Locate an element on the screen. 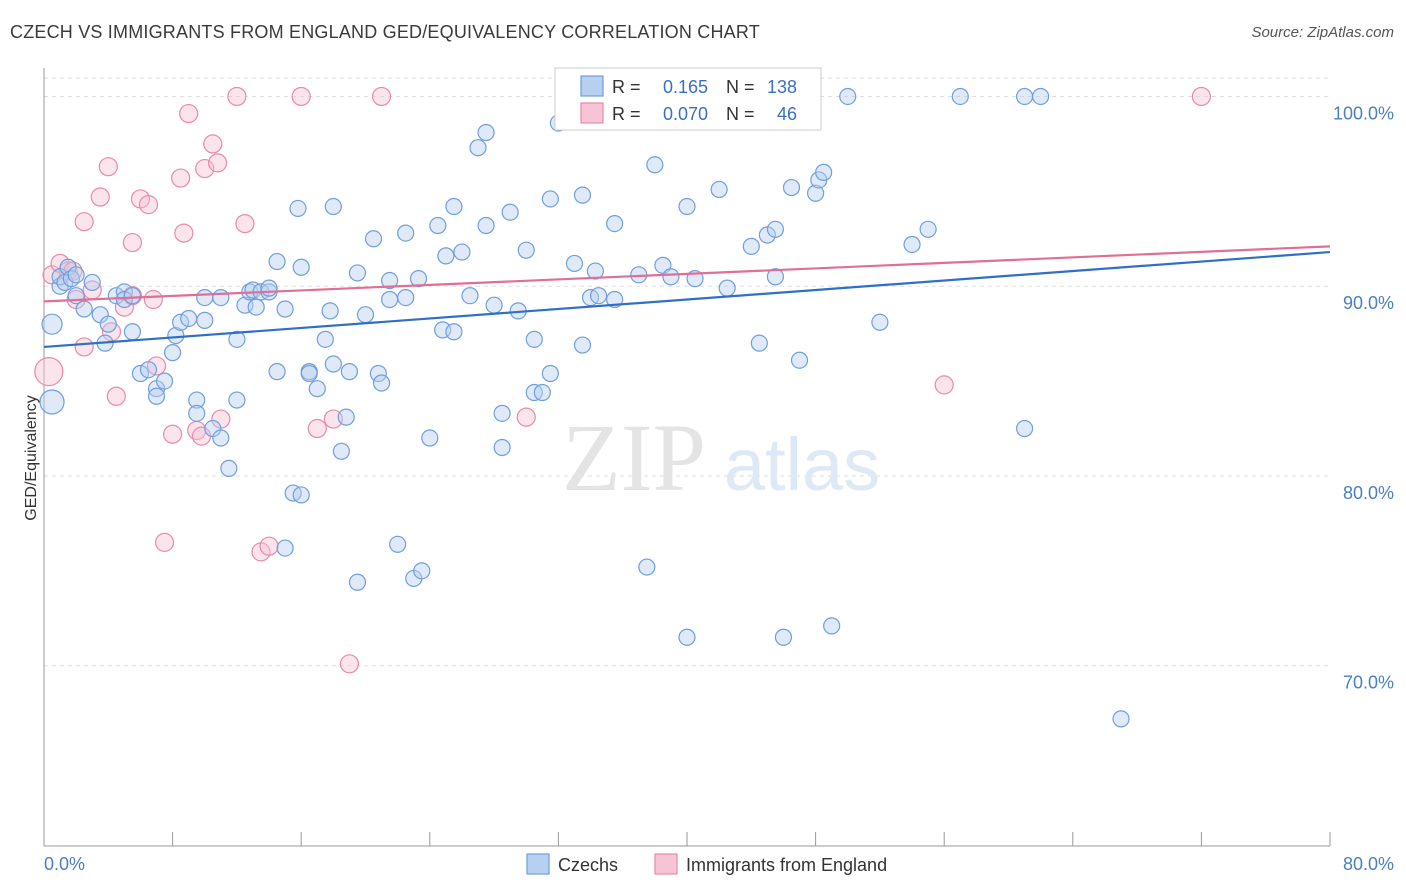  x-tick-label-min: 0.0% is located at coordinates (64, 864).